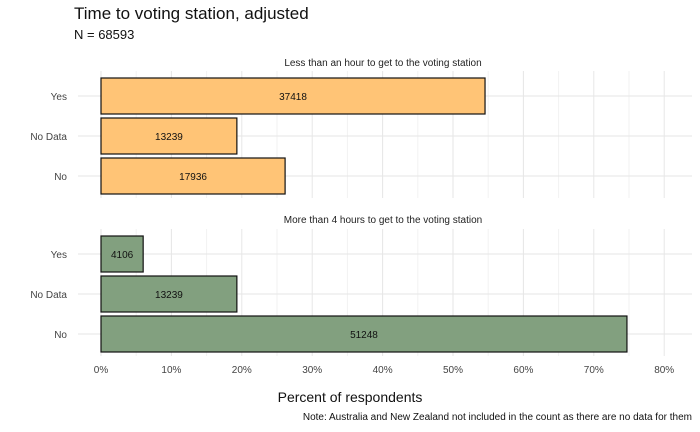  Describe the element at coordinates (664, 370) in the screenshot. I see `x-tick-label: 80%` at that location.